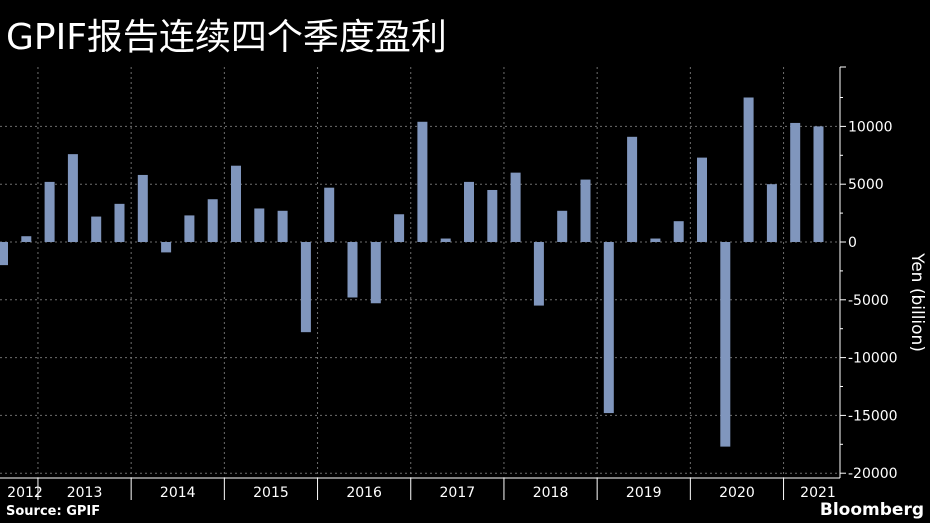 This screenshot has width=930, height=523. Describe the element at coordinates (25, 493) in the screenshot. I see `x-tick-label: 2012` at that location.